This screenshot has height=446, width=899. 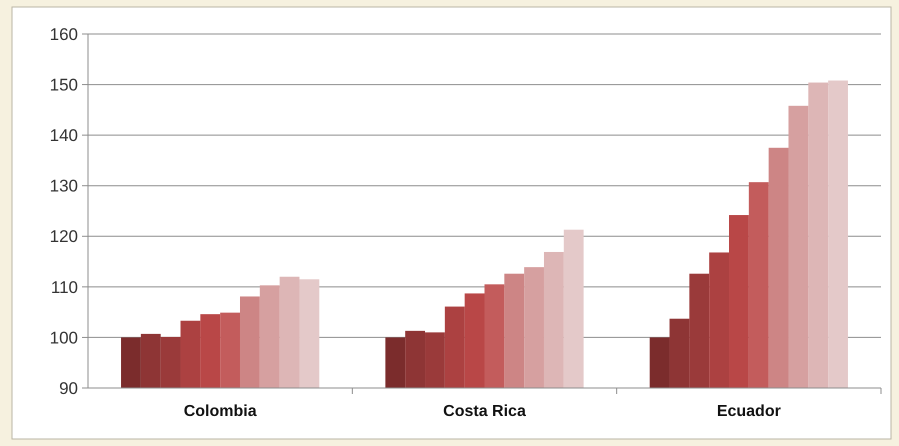 What do you see at coordinates (64, 287) in the screenshot?
I see `y-tick-label: 110` at bounding box center [64, 287].